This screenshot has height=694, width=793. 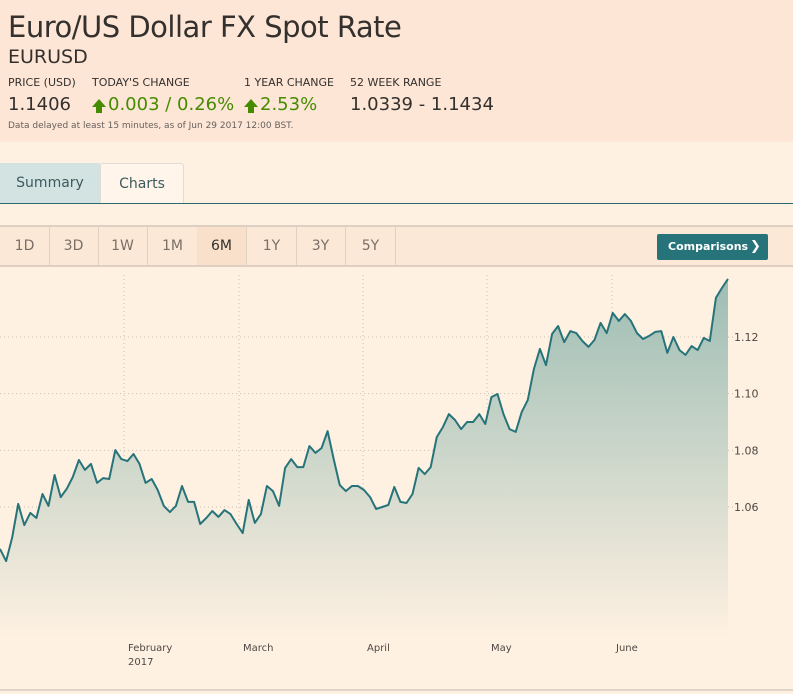 I want to click on x-tick-label: April, so click(x=378, y=648).